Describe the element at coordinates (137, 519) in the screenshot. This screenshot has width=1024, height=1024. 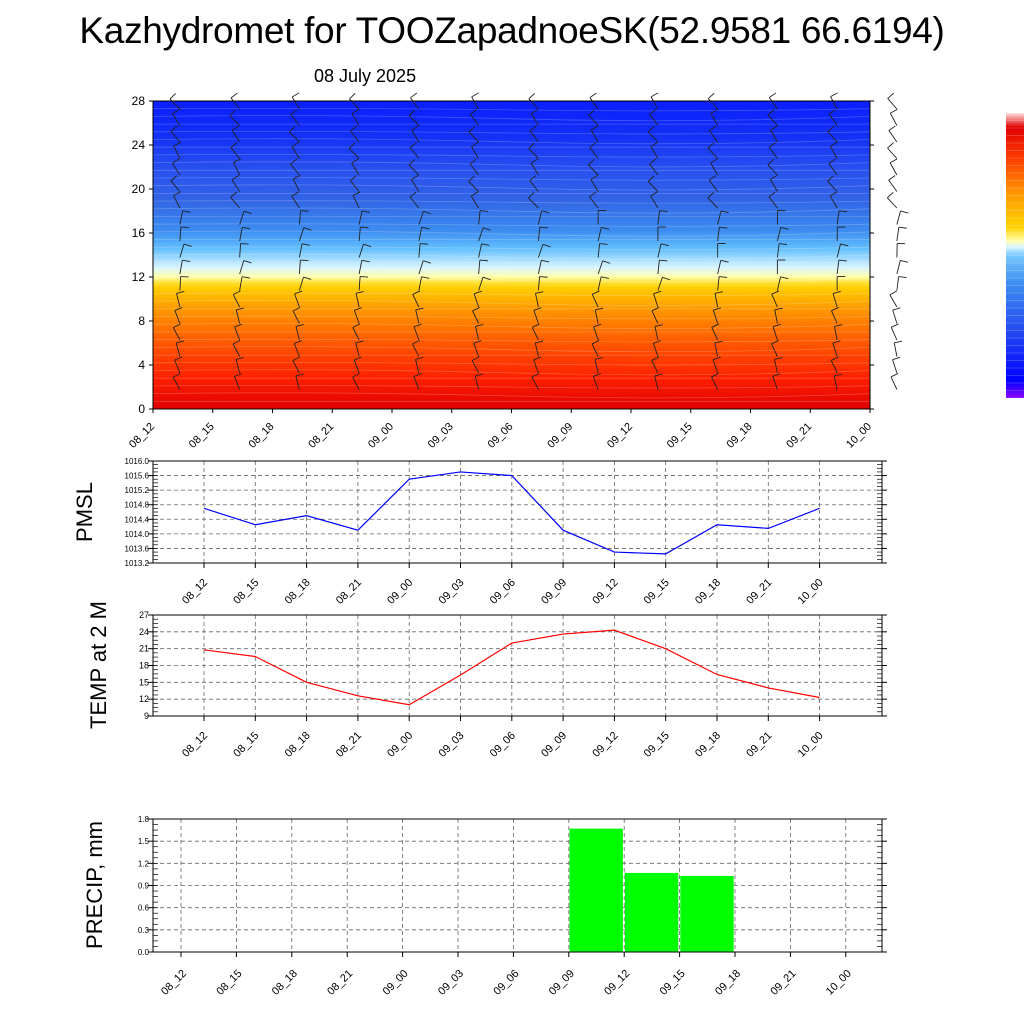
I see `ytick-label: 1014.4` at that location.